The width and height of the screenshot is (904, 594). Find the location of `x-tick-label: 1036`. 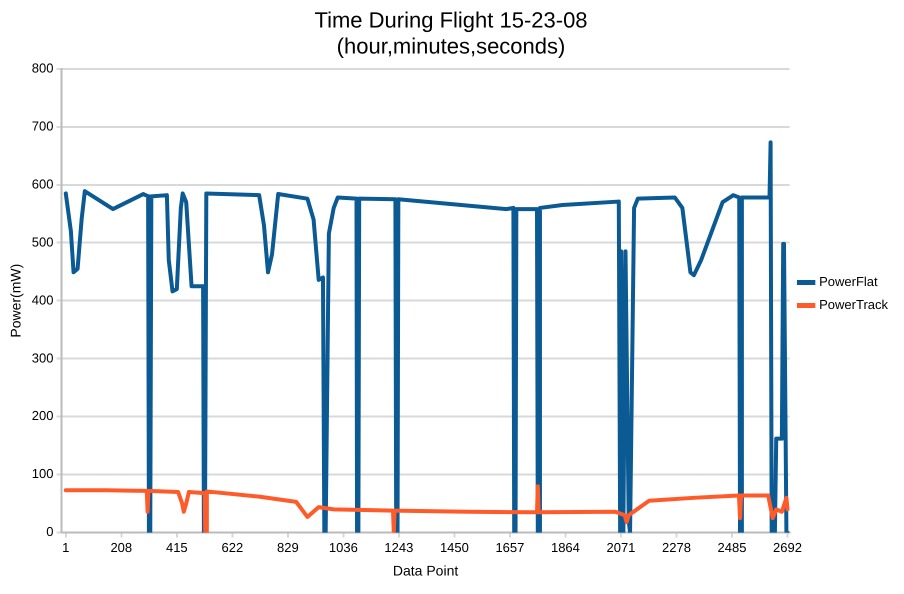

x-tick-label: 1036 is located at coordinates (343, 547).